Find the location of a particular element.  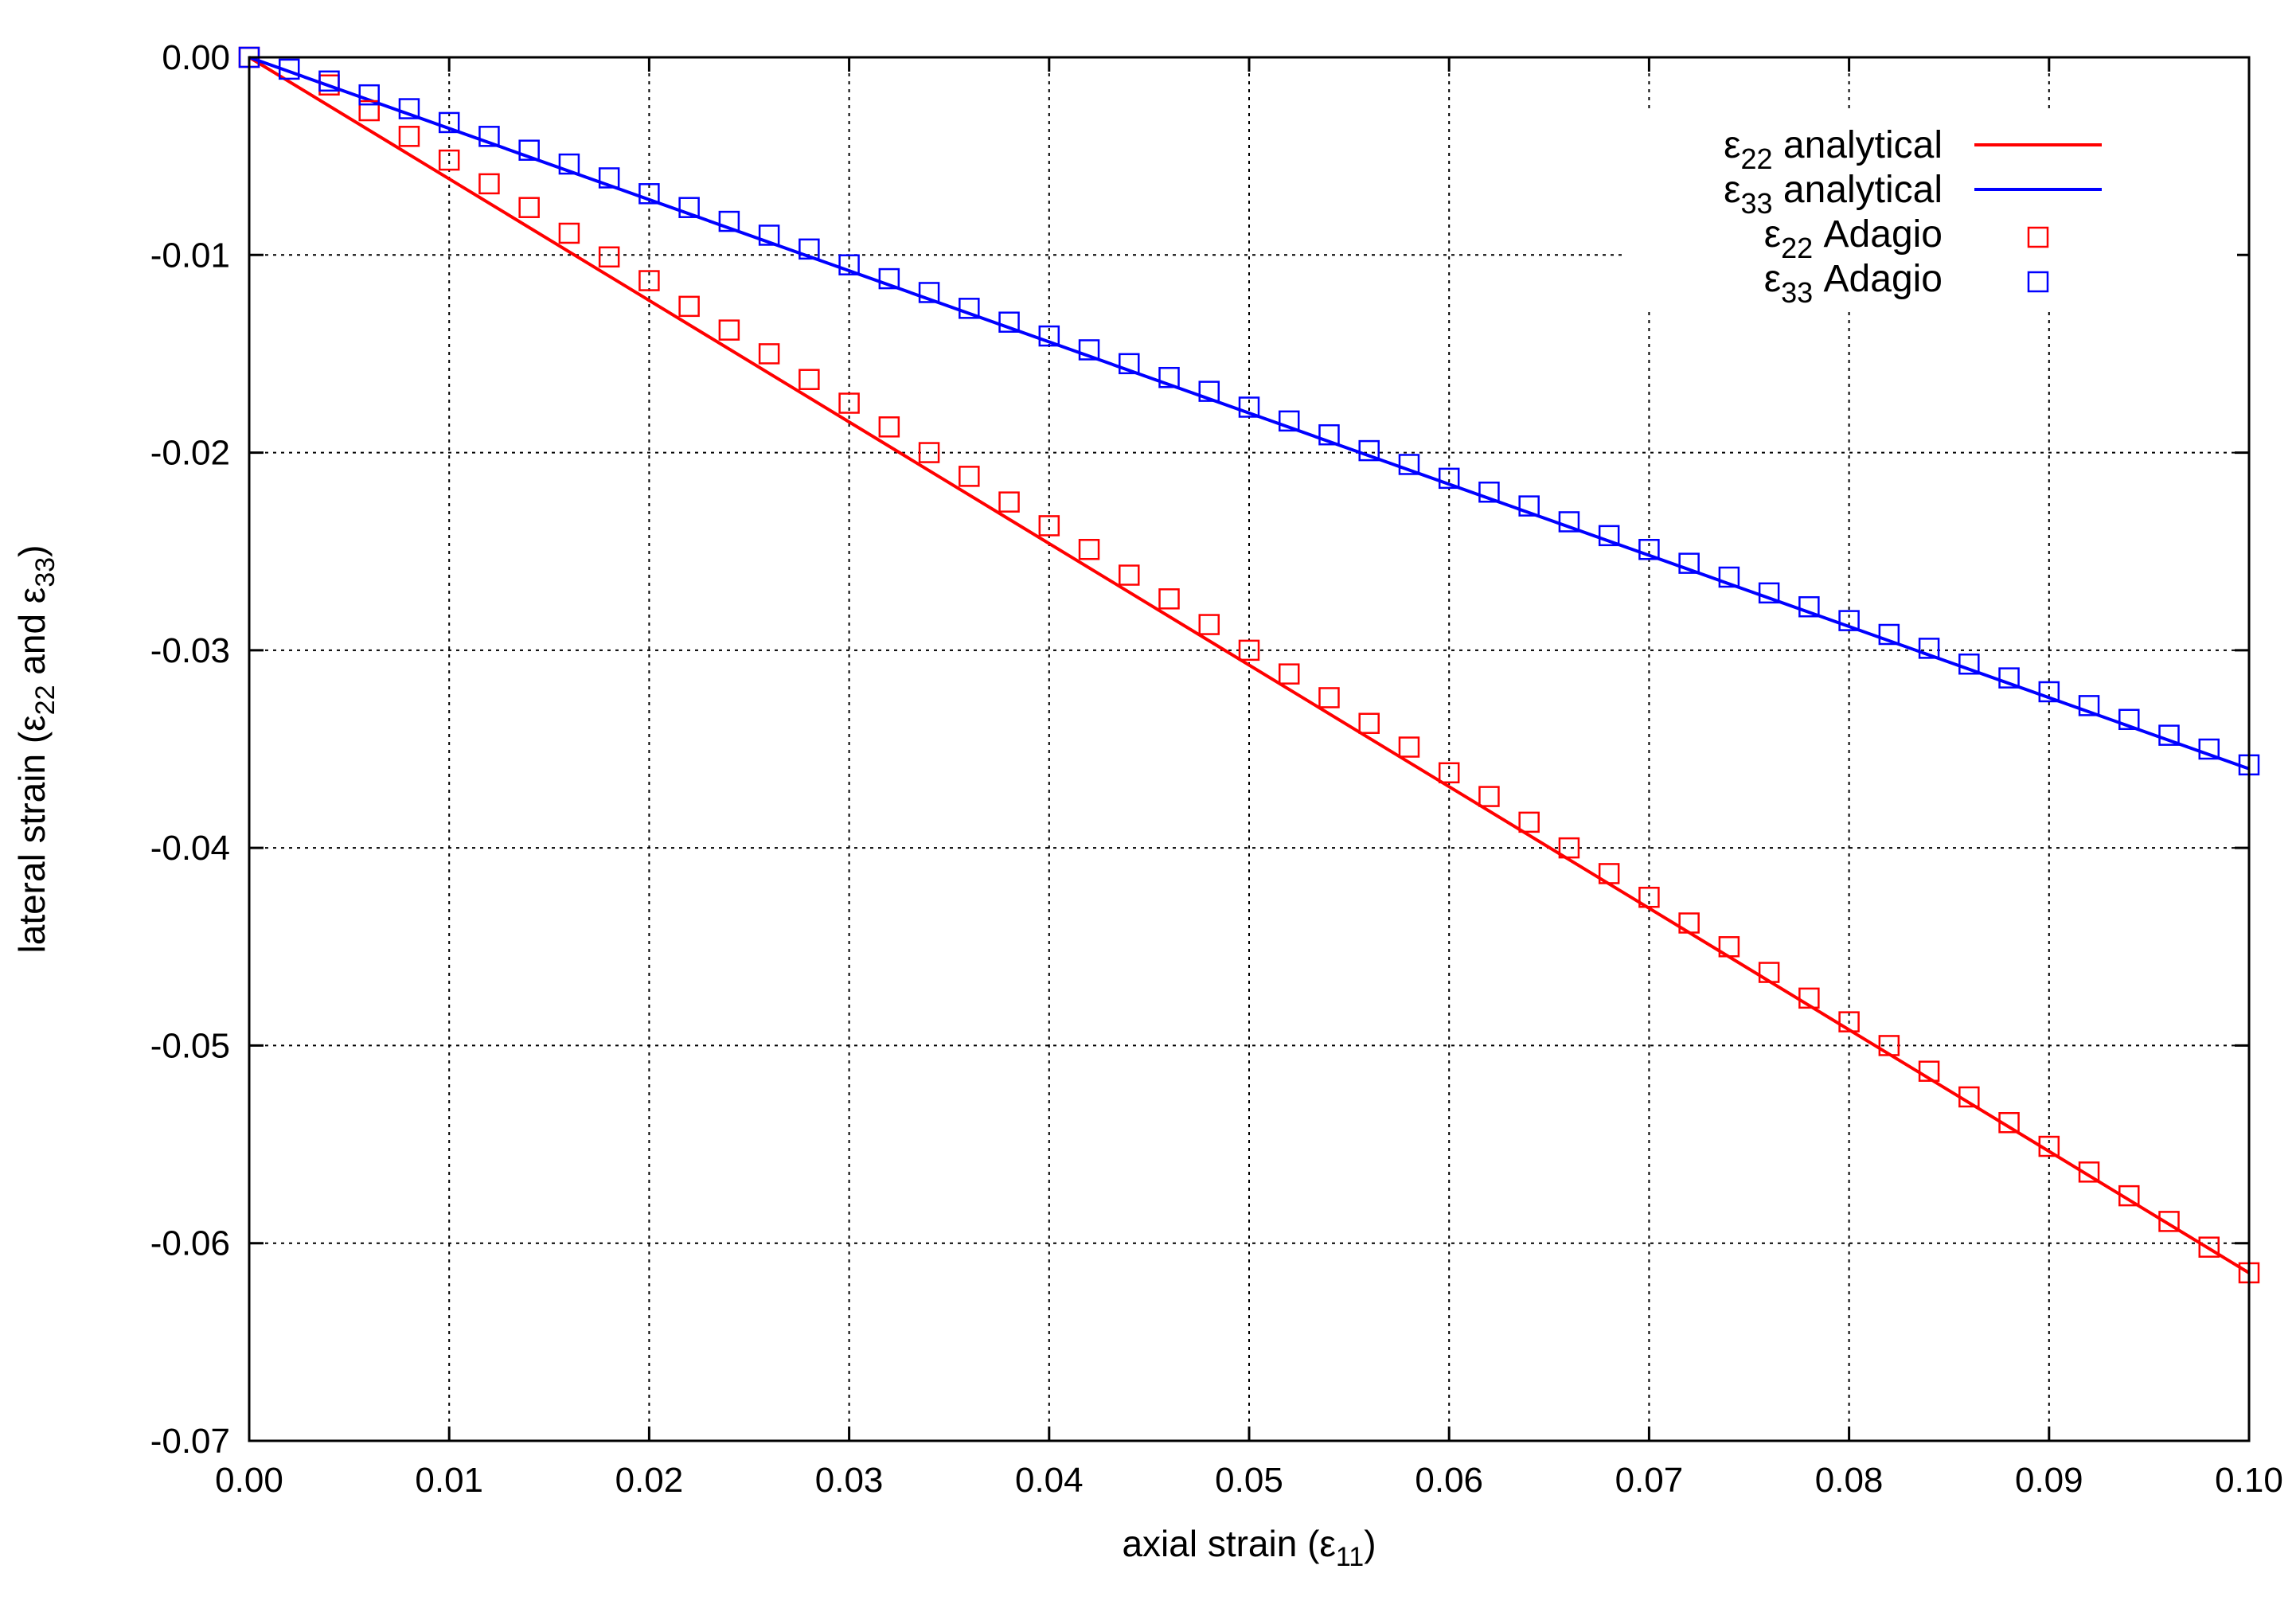

legend-label-text: Adagio is located at coordinates (1878, 279).